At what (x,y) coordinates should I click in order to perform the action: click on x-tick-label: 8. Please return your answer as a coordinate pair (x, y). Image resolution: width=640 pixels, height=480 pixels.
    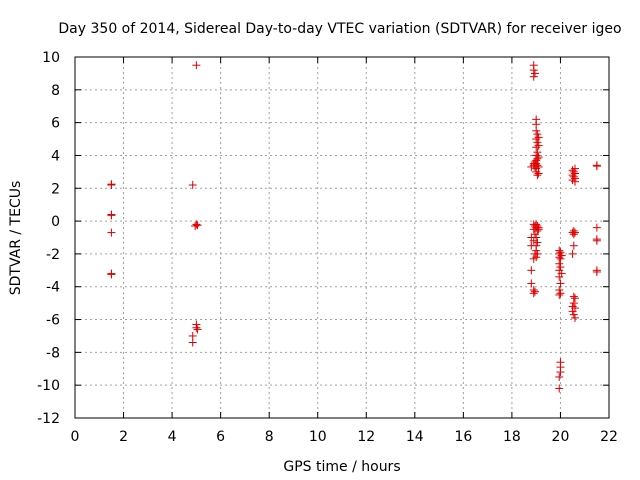
    Looking at the image, I should click on (269, 437).